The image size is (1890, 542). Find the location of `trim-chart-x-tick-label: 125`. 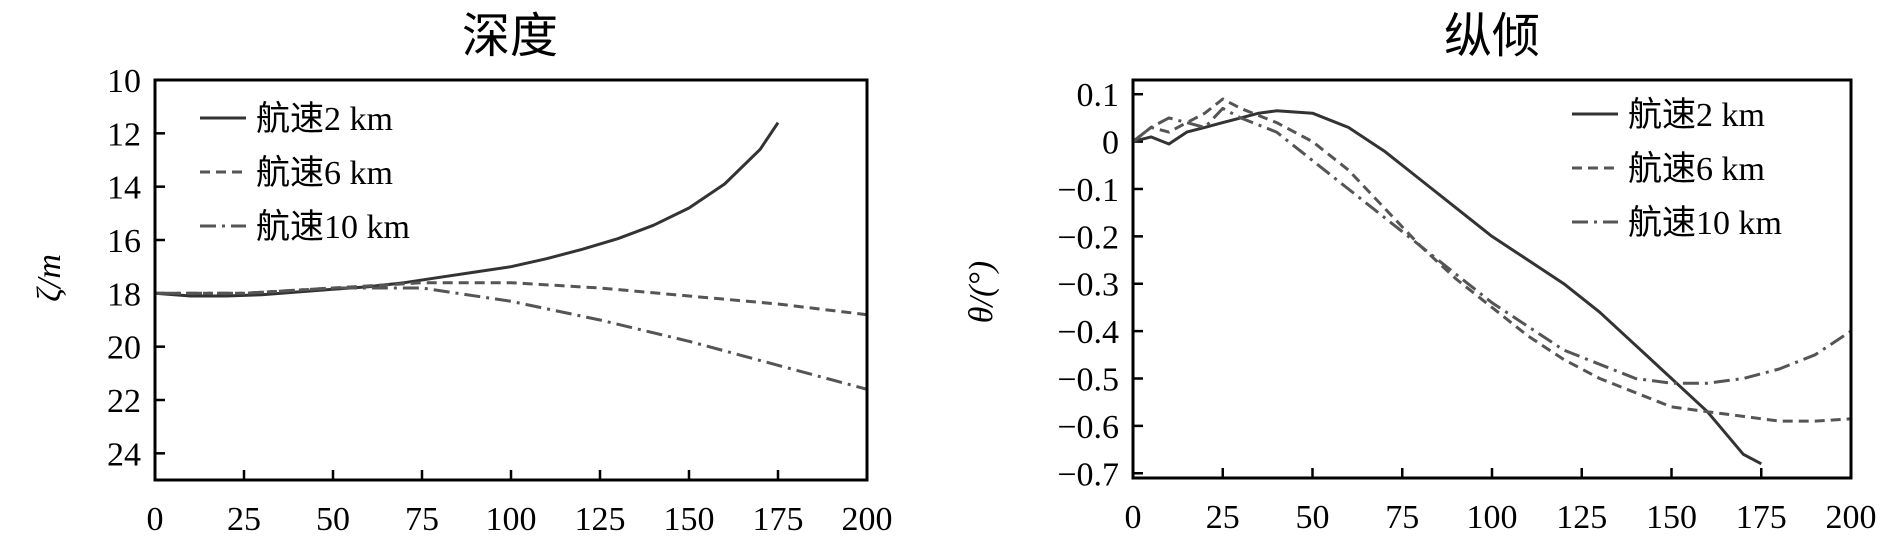

trim-chart-x-tick-label: 125 is located at coordinates (1581, 517).